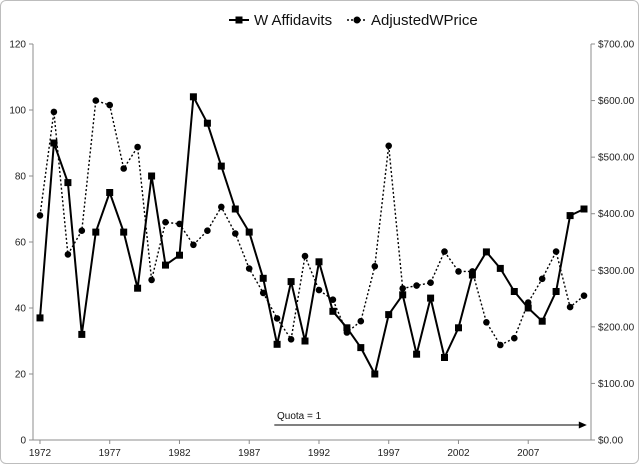 This screenshot has height=465, width=639. Describe the element at coordinates (616, 158) in the screenshot. I see `right-axis-tick-label: $500.00` at that location.